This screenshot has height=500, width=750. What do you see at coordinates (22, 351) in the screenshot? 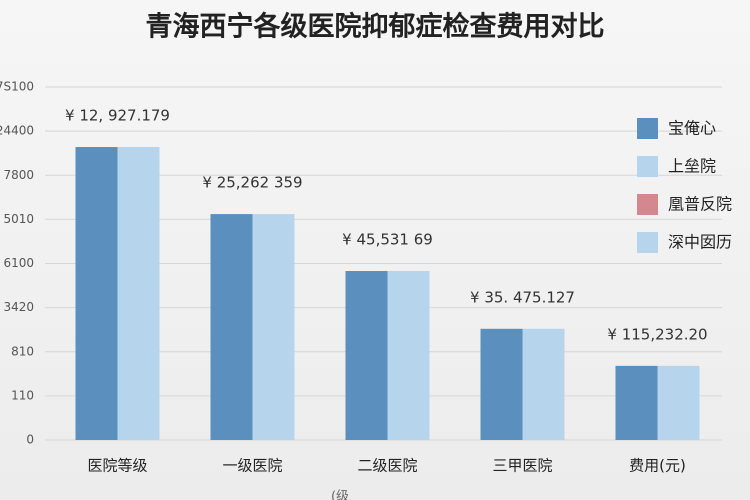
I see `y-tick-label: 810` at bounding box center [22, 351].